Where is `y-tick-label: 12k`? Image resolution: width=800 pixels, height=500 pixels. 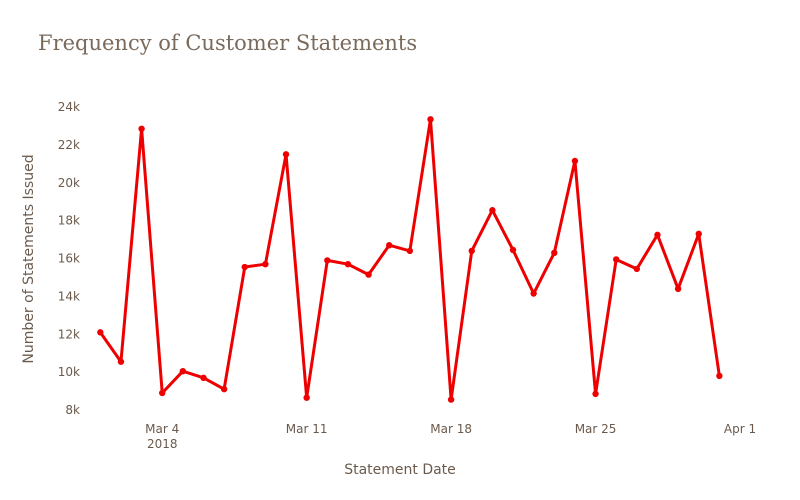 y-tick-label: 12k is located at coordinates (69, 334).